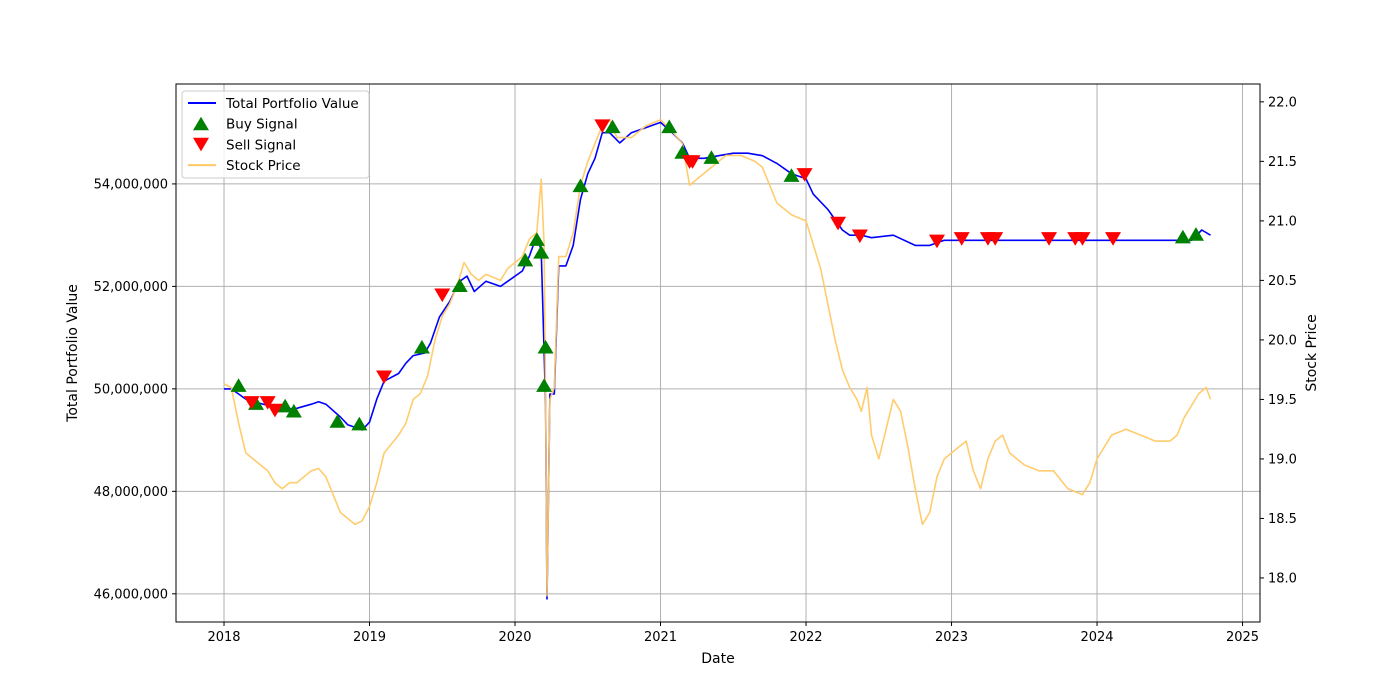 This screenshot has width=1400, height=700. Describe the element at coordinates (131, 492) in the screenshot. I see `left-y-tick-label: 48,000,000` at that location.